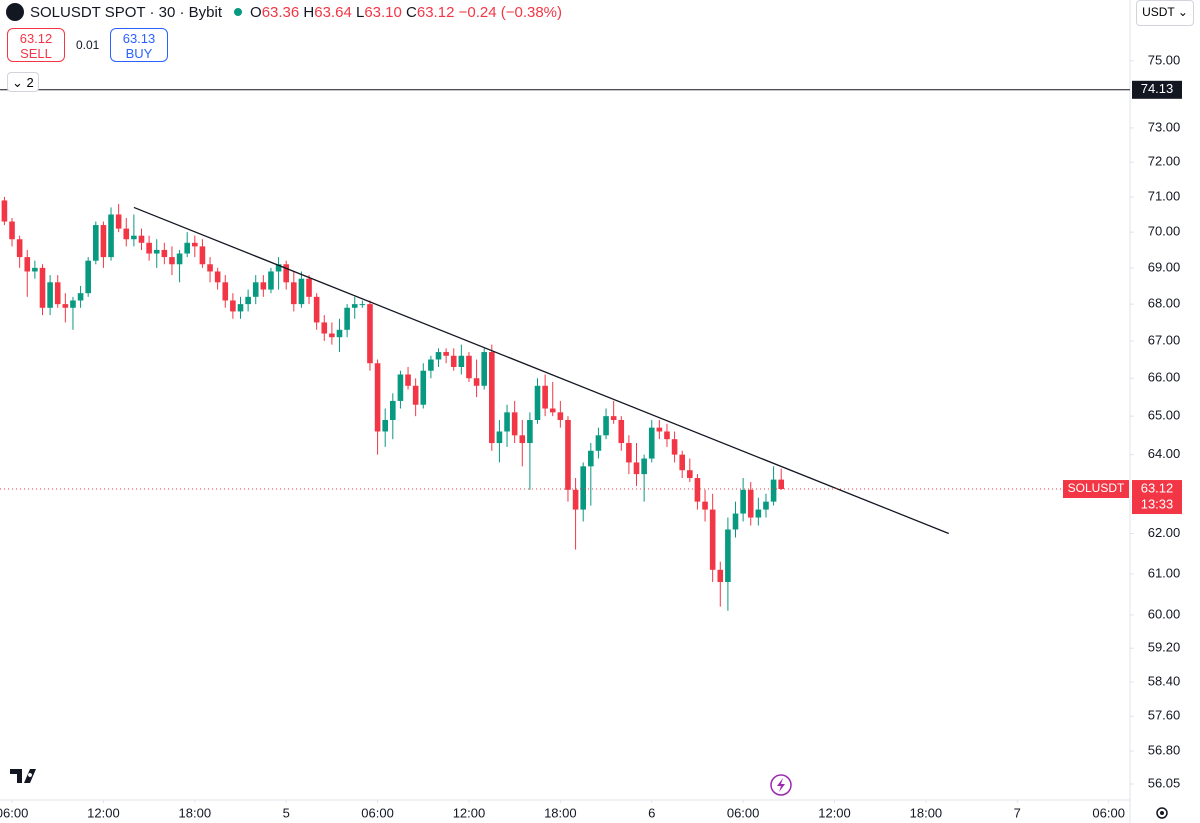 The image size is (1200, 823). Describe the element at coordinates (1164, 613) in the screenshot. I see `y-tick-label: 60.00` at that location.